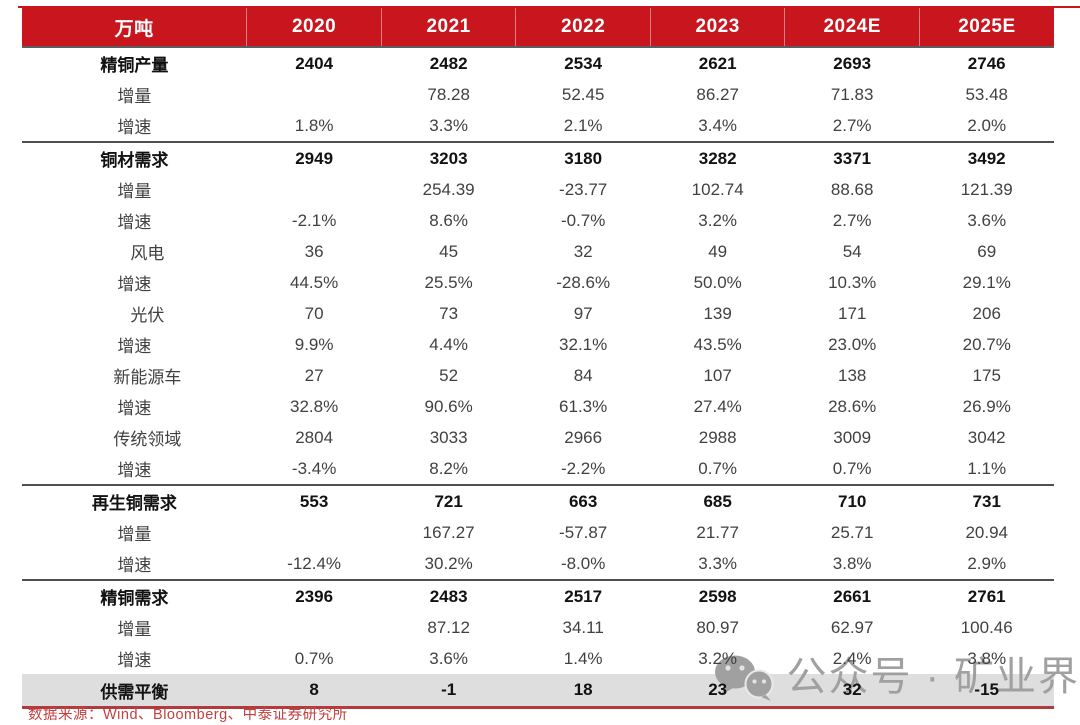 Image resolution: width=1080 pixels, height=725 pixels. What do you see at coordinates (717, 691) in the screenshot?
I see `value-cell: 23` at bounding box center [717, 691].